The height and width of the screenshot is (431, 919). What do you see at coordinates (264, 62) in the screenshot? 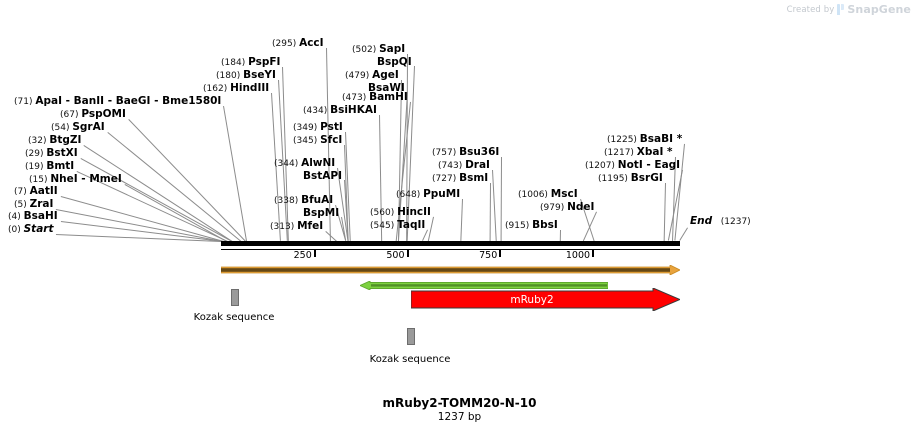
I see `enzyme-name: PspFI` at bounding box center [264, 62].